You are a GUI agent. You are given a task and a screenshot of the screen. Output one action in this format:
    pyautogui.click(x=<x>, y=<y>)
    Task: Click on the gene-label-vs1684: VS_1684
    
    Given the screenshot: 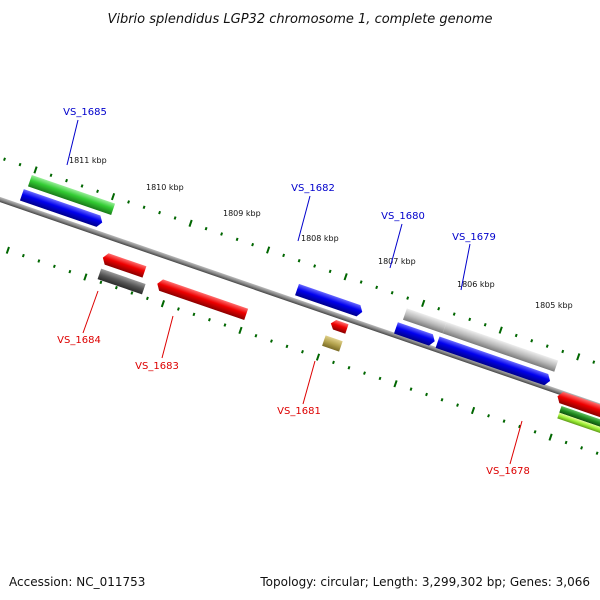 What is the action you would take?
    pyautogui.click(x=79, y=340)
    